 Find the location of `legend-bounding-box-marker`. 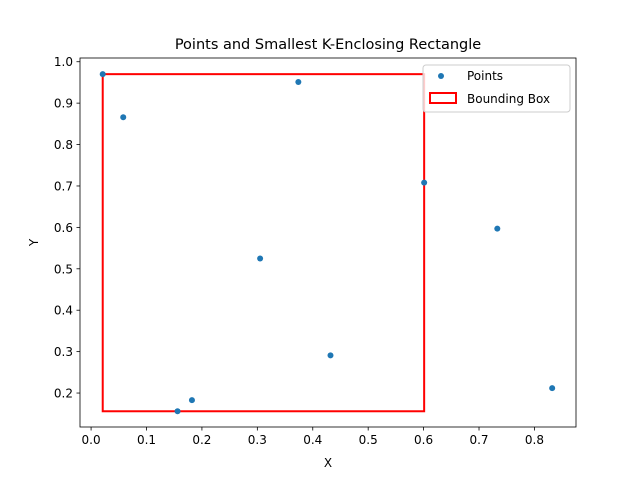

legend-bounding-box-marker is located at coordinates (443, 98).